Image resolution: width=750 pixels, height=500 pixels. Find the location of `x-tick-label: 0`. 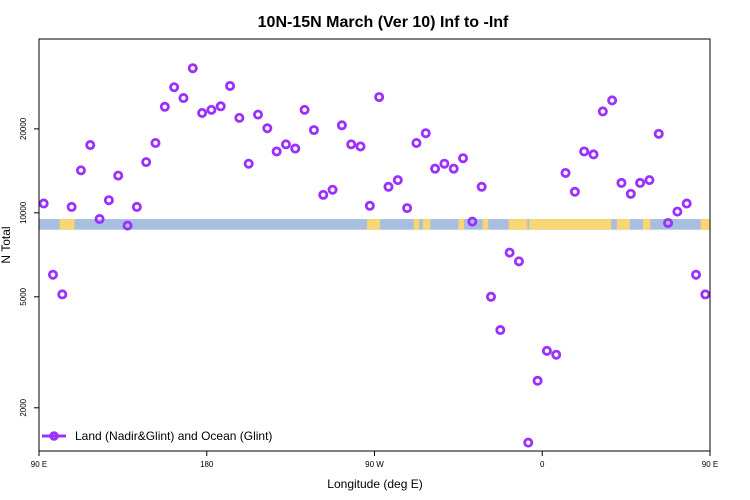

x-tick-label: 0 is located at coordinates (542, 464).